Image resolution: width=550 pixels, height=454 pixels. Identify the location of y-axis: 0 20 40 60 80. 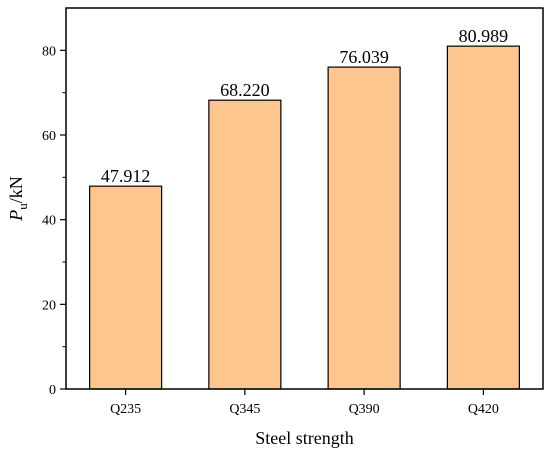
(54, 221).